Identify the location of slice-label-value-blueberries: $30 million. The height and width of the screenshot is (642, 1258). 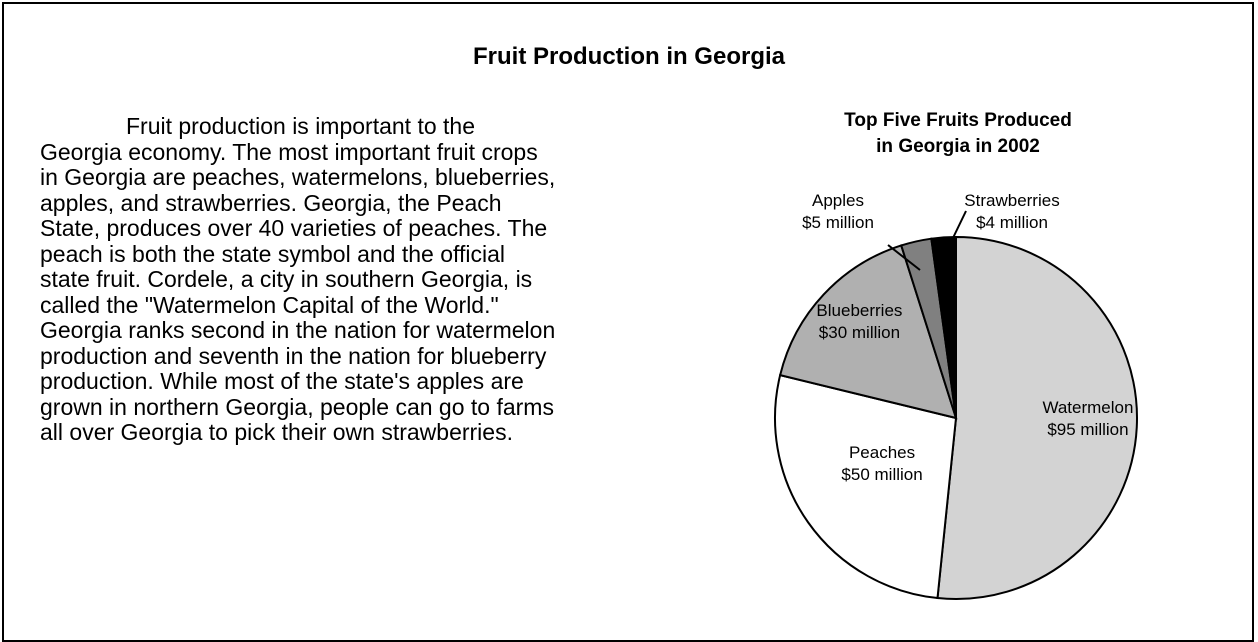
(859, 332).